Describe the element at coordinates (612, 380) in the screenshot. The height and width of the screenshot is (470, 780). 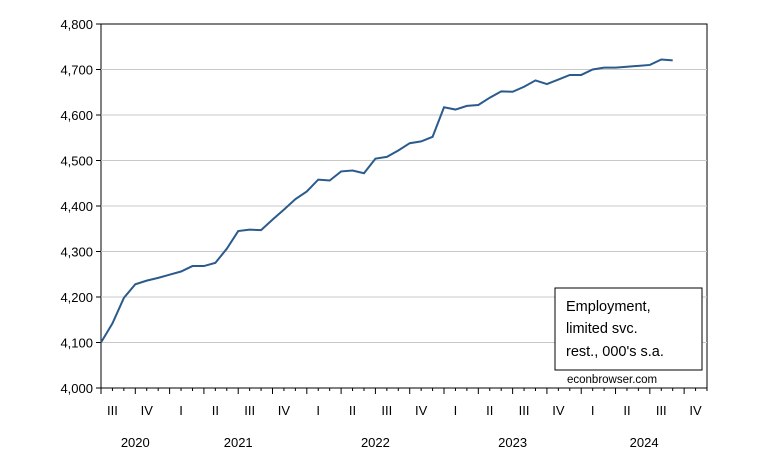
I see `watermark: econbrowser.com` at that location.